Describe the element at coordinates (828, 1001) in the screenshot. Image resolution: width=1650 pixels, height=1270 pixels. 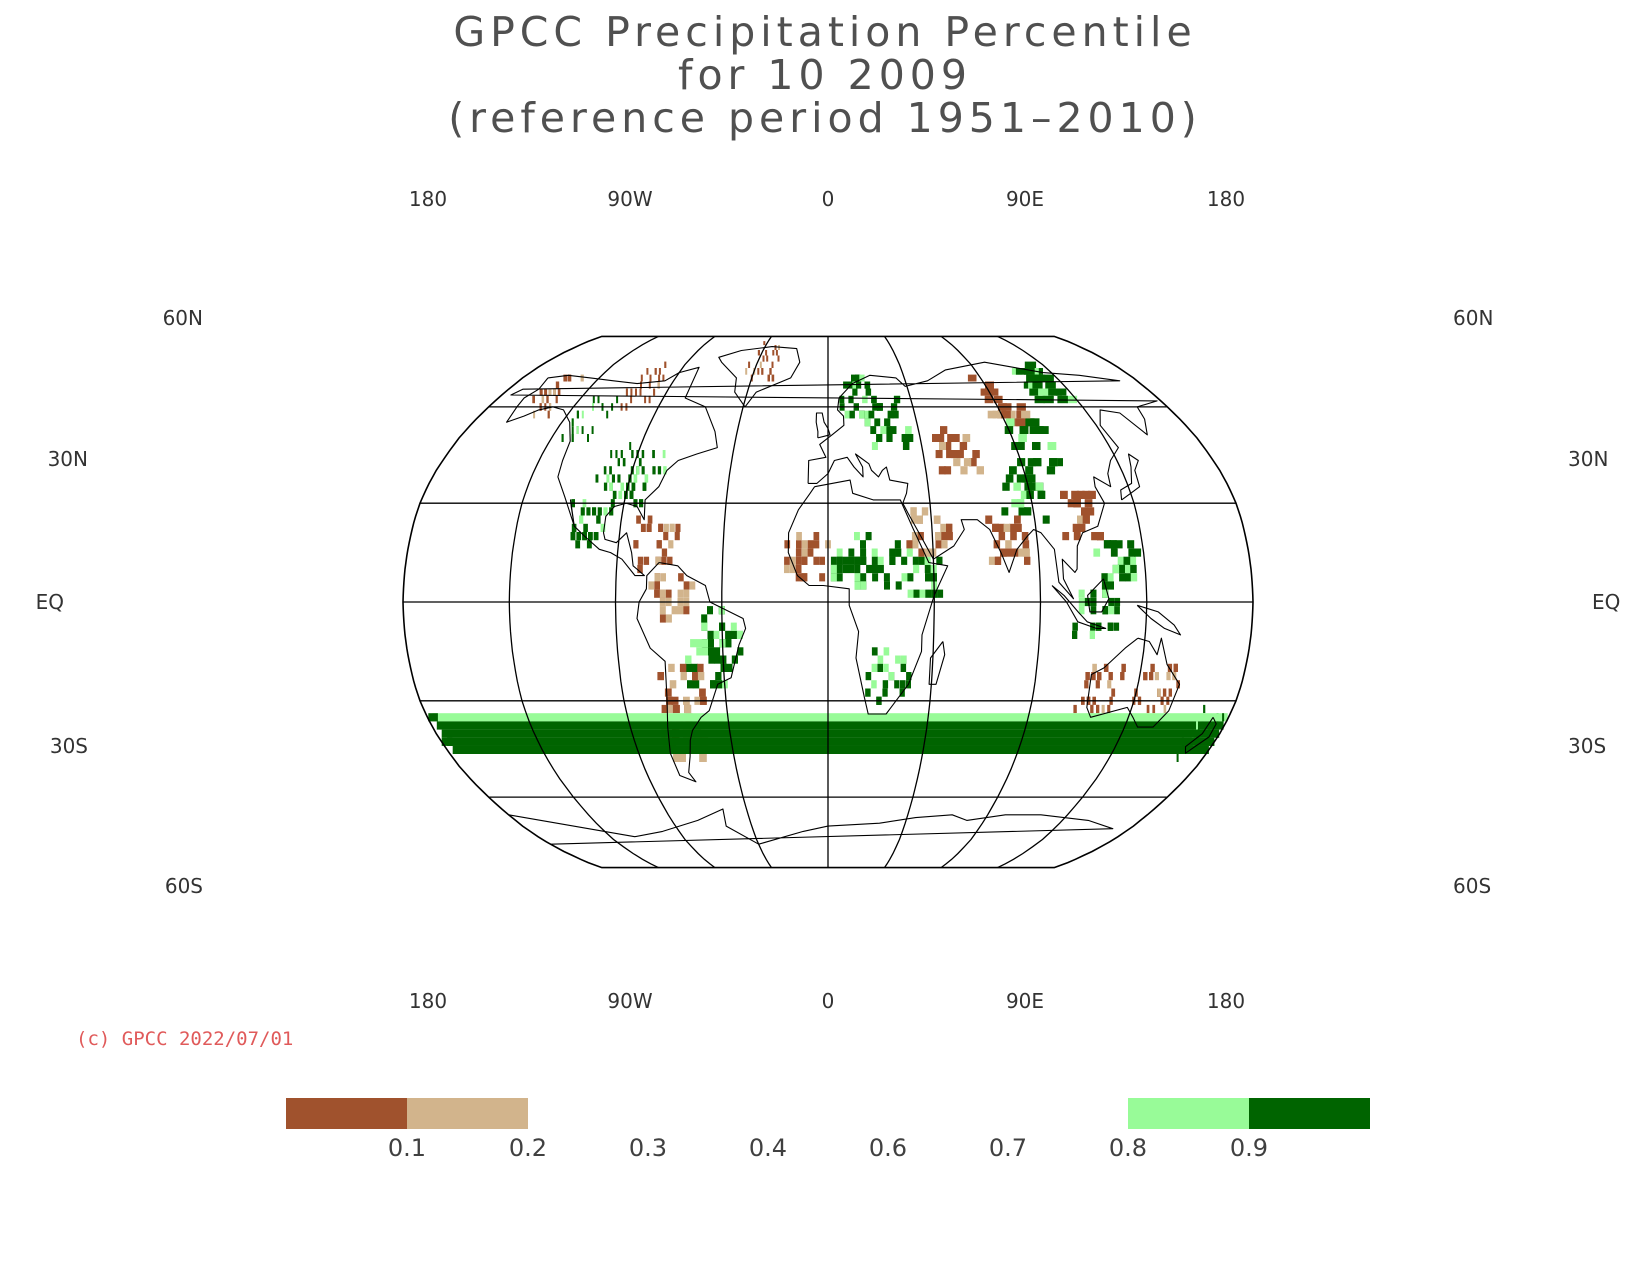
I see `lon-label-bottom-0: 0` at that location.